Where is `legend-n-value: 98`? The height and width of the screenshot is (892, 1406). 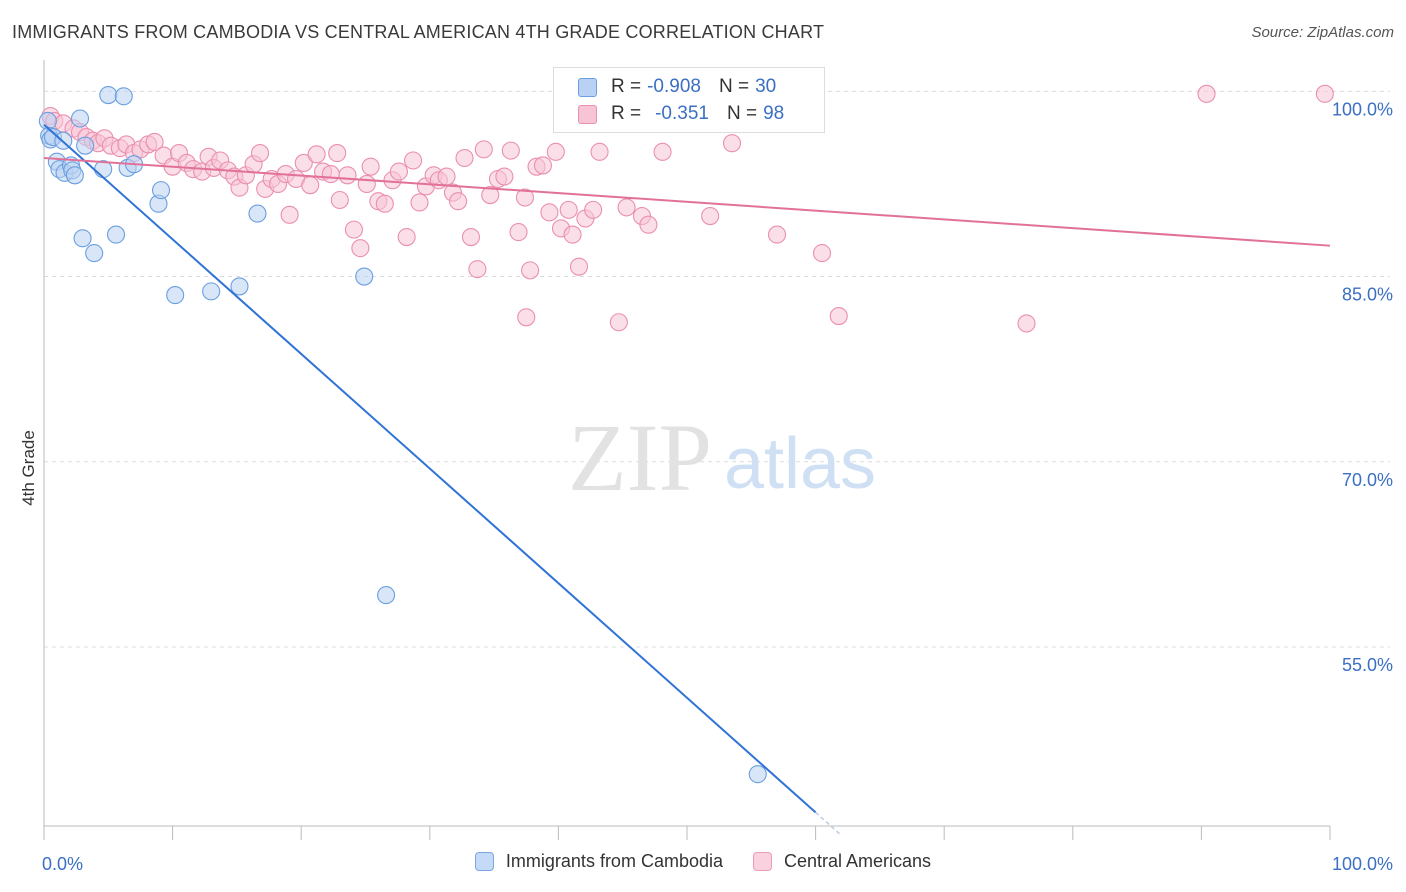
legend-n-value: 98 is located at coordinates (774, 113).